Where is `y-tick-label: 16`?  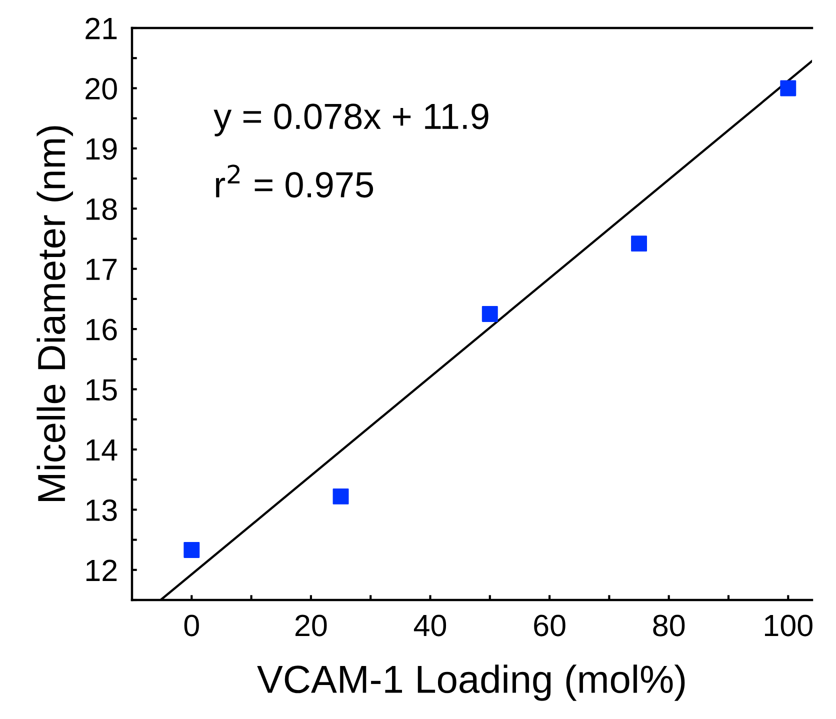 y-tick-label: 16 is located at coordinates (101, 329).